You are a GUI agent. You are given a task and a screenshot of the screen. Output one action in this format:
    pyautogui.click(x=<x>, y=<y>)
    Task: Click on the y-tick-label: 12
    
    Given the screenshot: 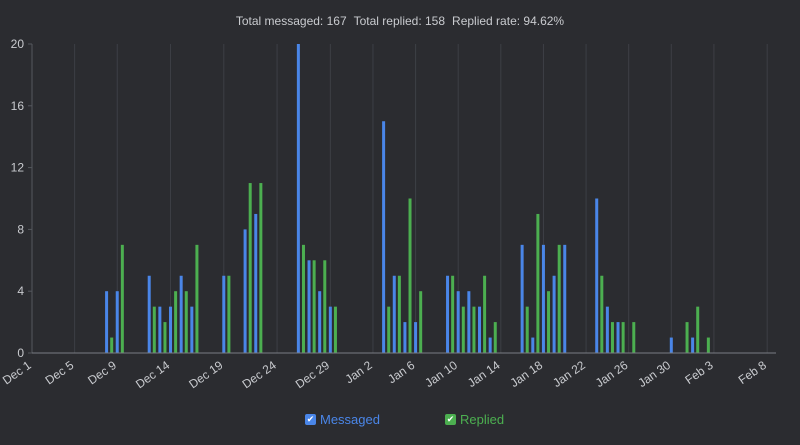 What is the action you would take?
    pyautogui.click(x=18, y=168)
    